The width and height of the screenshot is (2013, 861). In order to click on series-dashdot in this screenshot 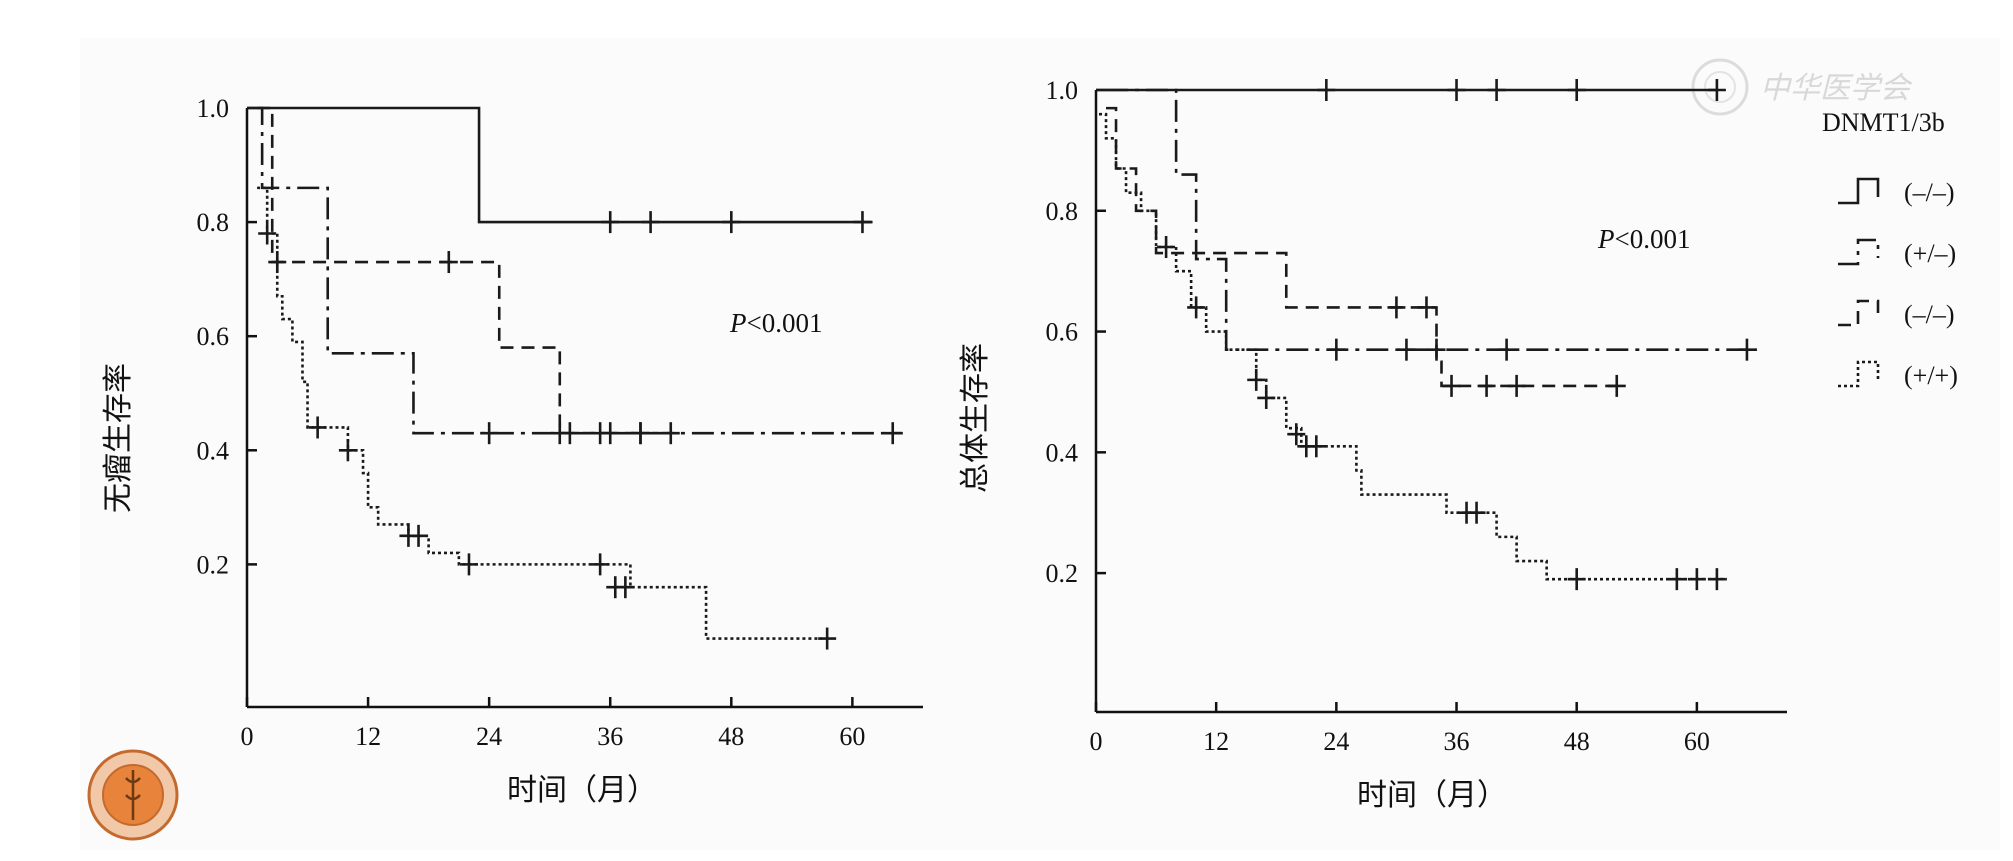, I will do `click(580, 275)`.